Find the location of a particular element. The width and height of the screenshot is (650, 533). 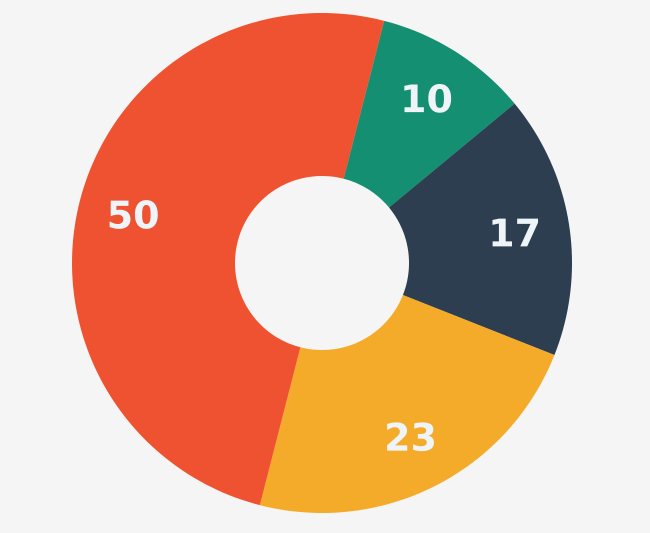

data-label: 10 is located at coordinates (428, 98).